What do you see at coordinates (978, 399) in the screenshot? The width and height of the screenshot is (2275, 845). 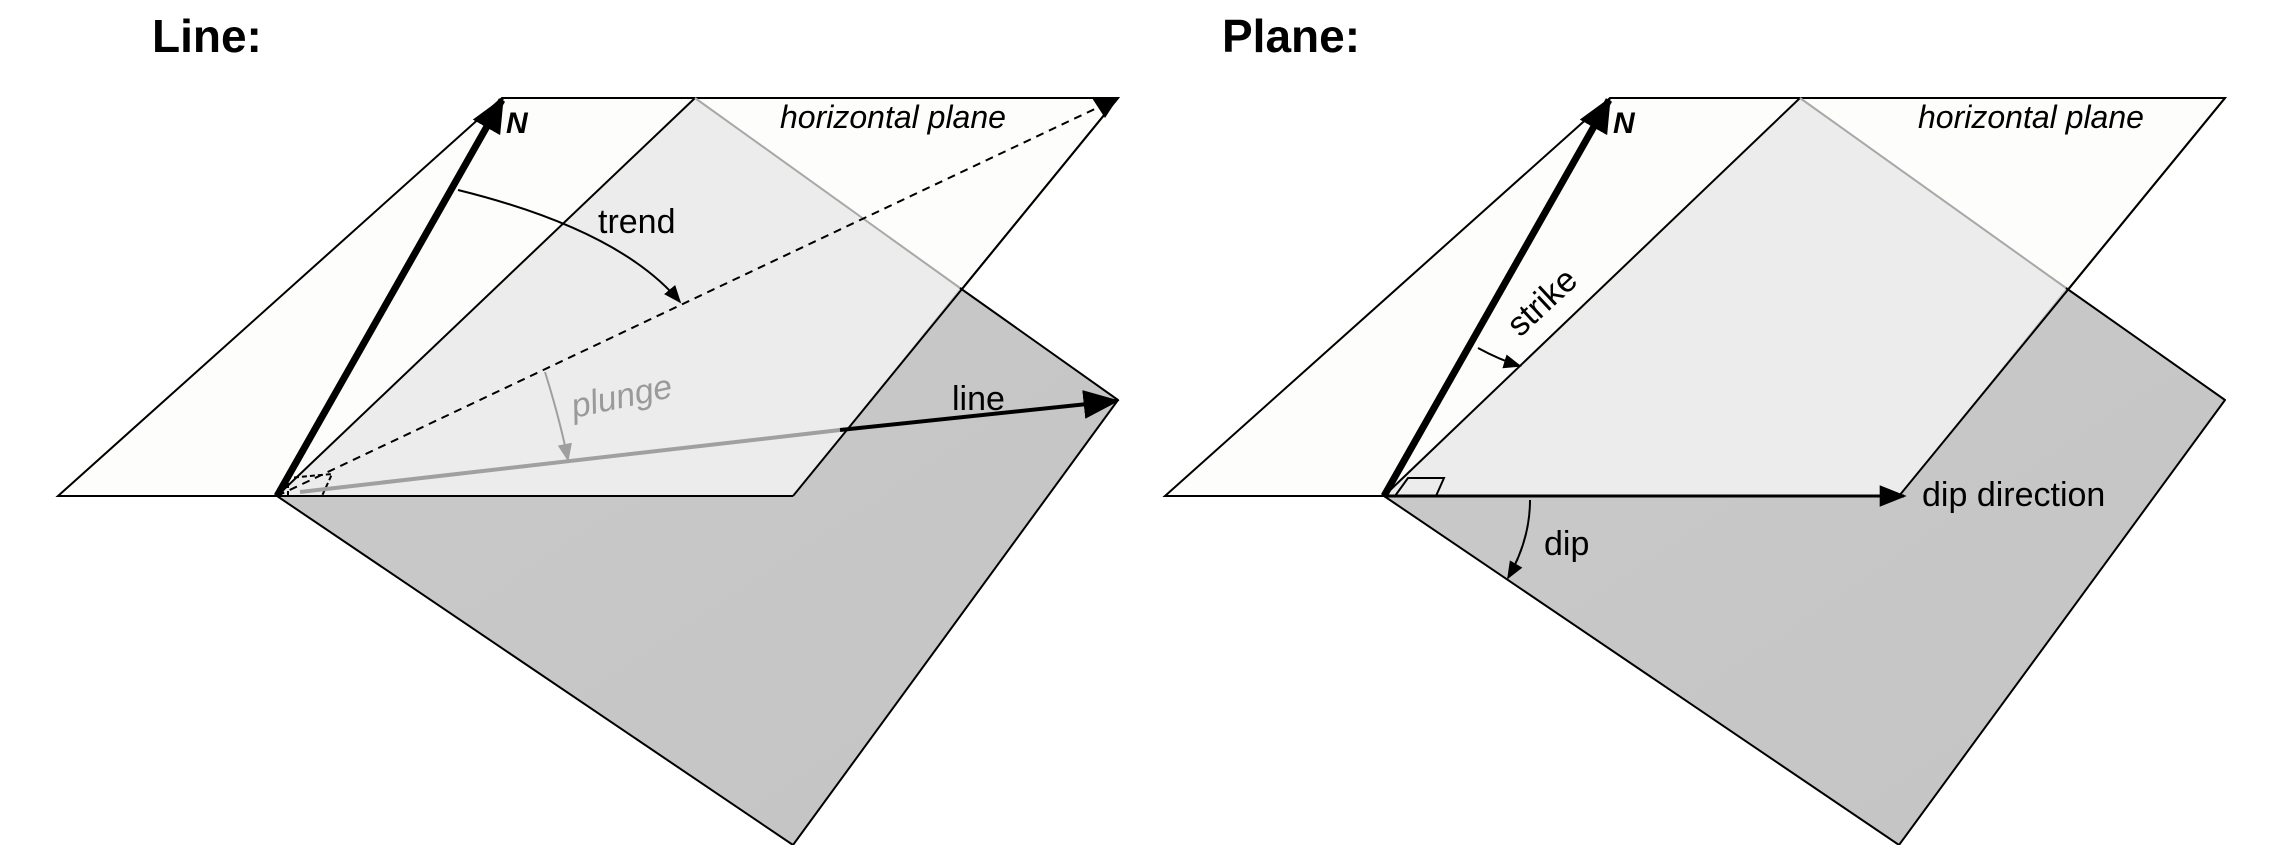 I see `line-label: line` at bounding box center [978, 399].